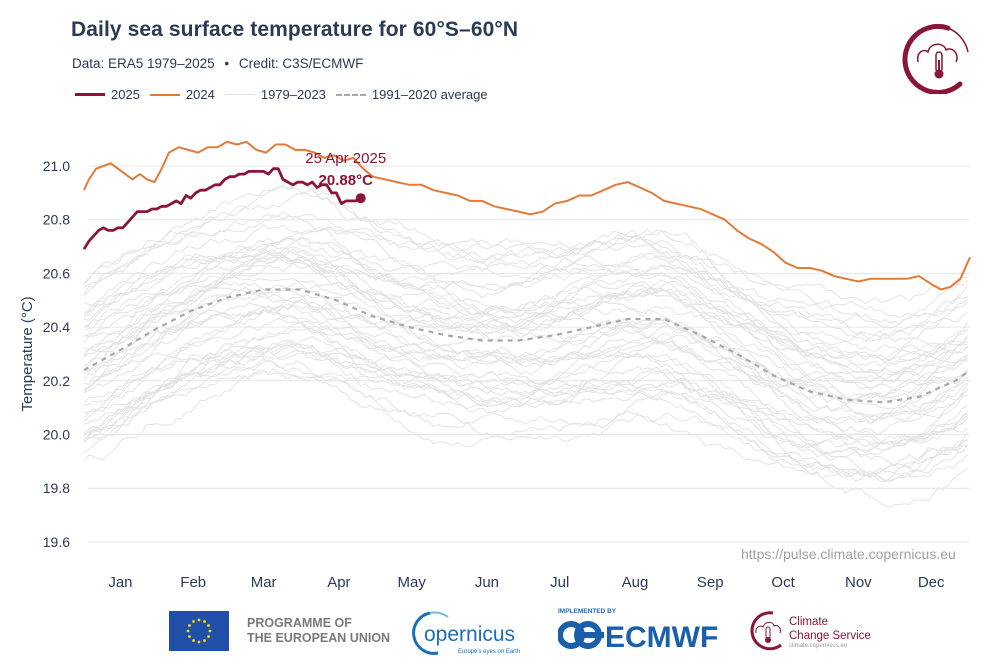 The width and height of the screenshot is (1000, 670). I want to click on credit: Credit: C3S/ECMWF, so click(301, 63).